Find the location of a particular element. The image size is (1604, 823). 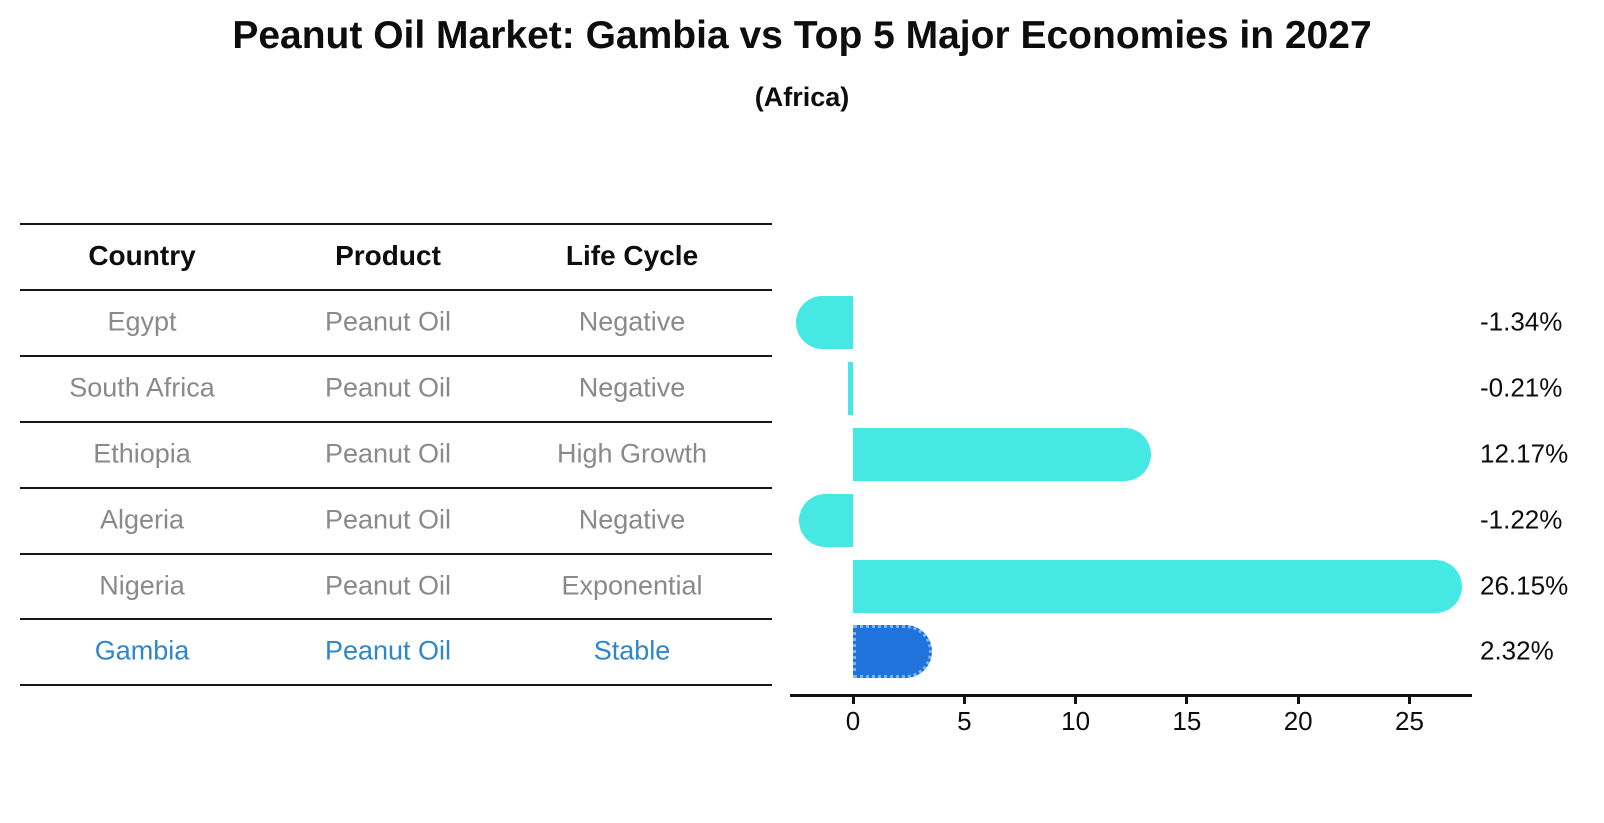

x-tick-label: 0 is located at coordinates (853, 721).